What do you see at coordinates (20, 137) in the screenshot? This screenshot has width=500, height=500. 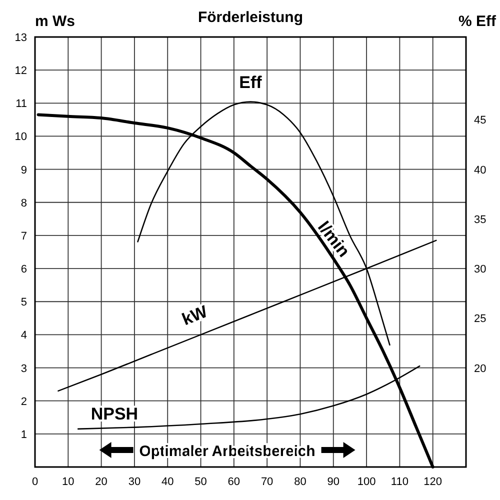 I see `y-tick-label: 10` at bounding box center [20, 137].